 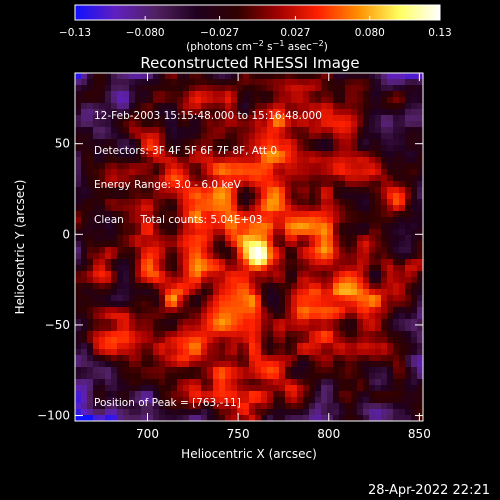 What do you see at coordinates (62, 144) in the screenshot?
I see `y-tick-label: 50` at bounding box center [62, 144].